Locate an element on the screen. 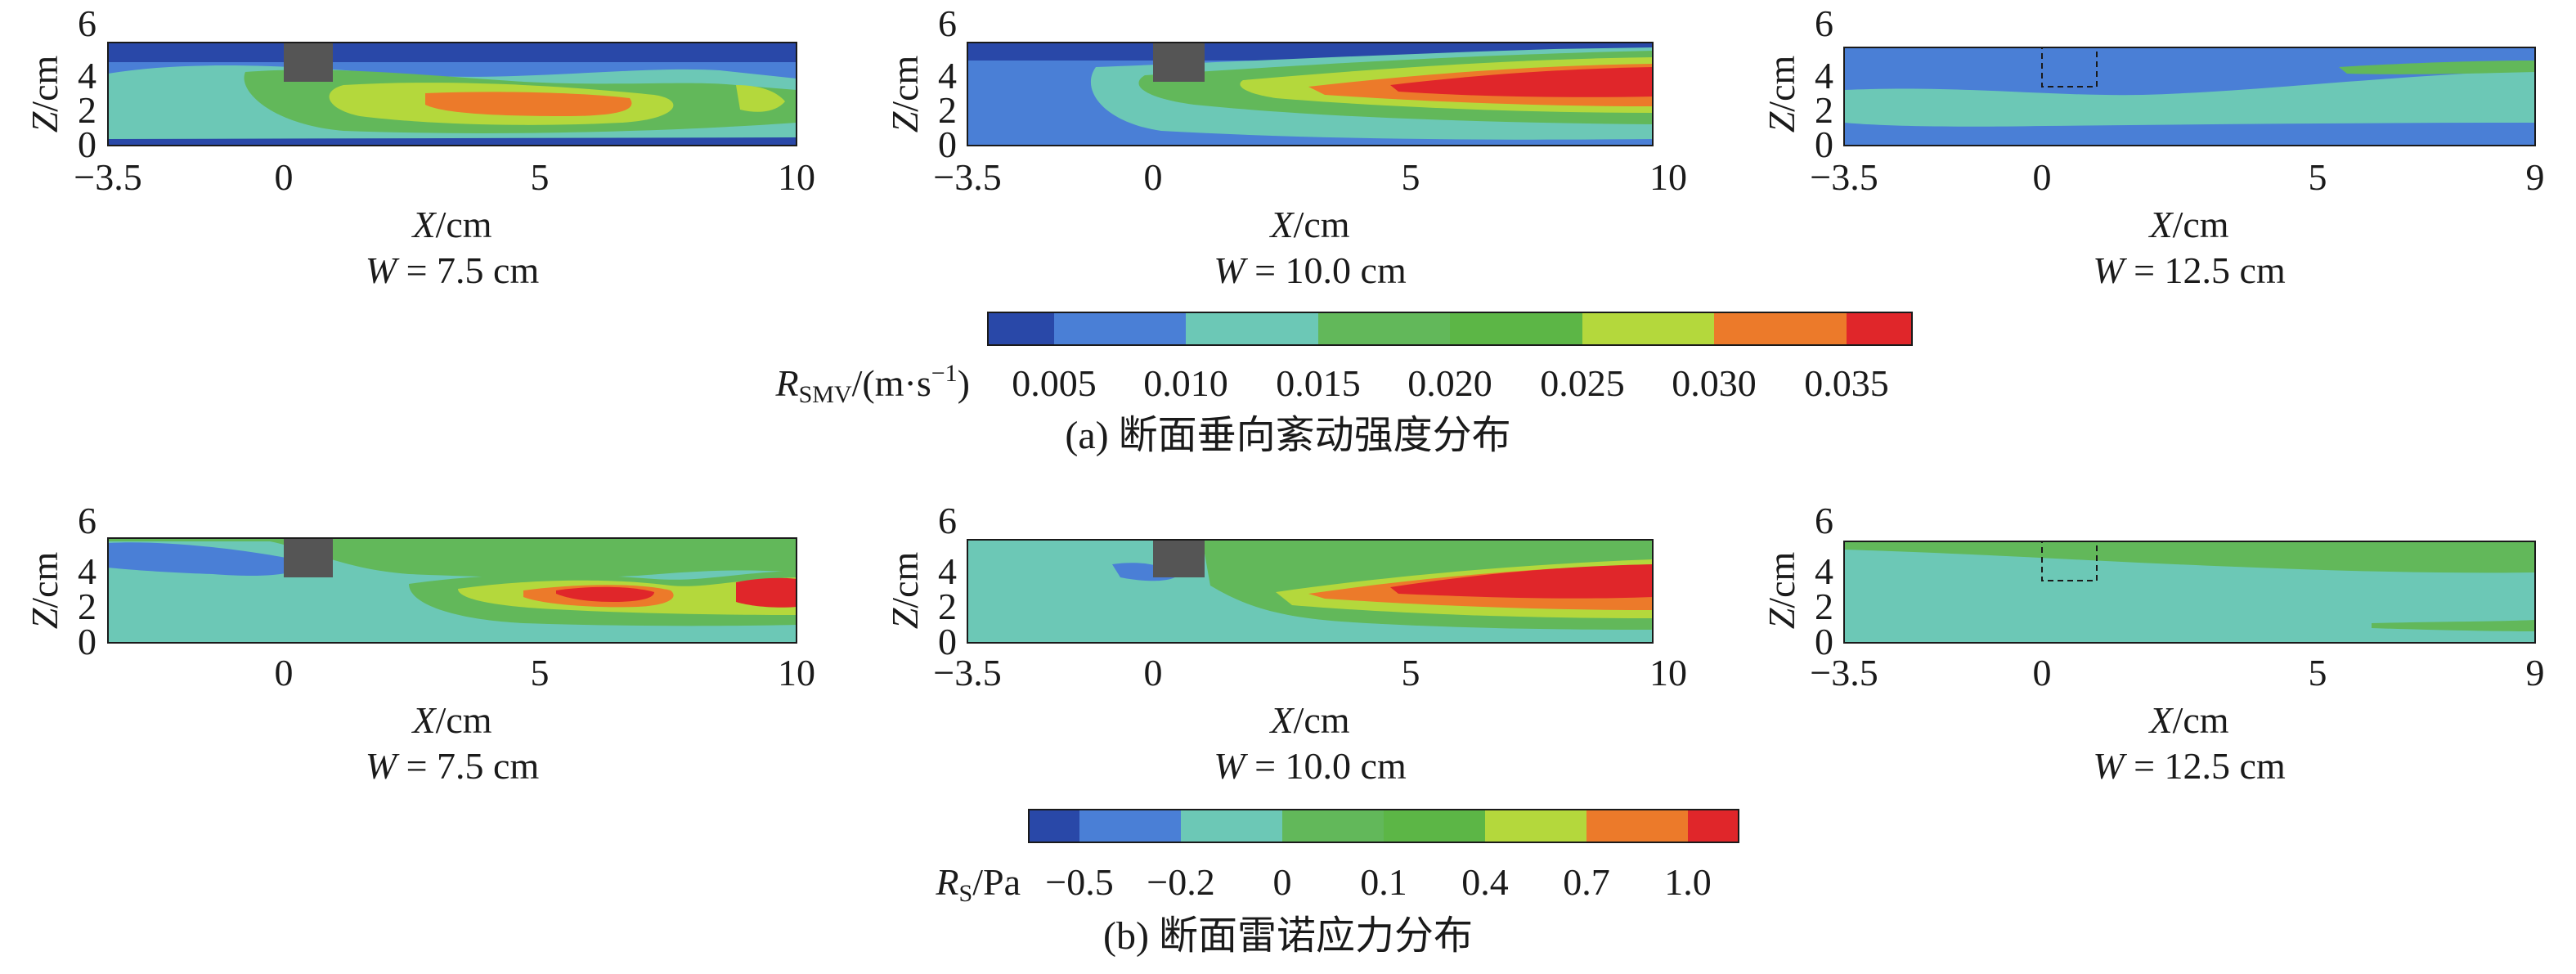 This screenshot has width=2576, height=974. panel-b3: −3.5 0 5 9 0 2 4 6 Z/cm X/cm W = 12.5 cm is located at coordinates (2153, 643).